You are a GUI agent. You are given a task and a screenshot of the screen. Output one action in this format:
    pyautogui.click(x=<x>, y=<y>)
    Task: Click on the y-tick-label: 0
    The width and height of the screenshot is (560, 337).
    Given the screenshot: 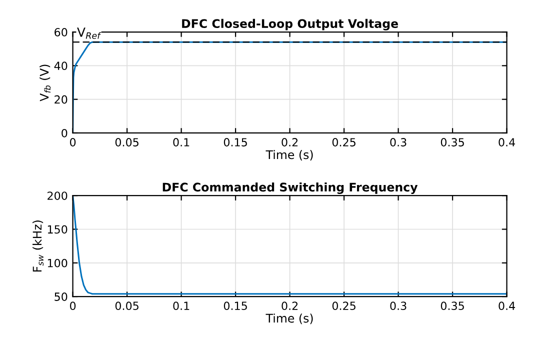 What is the action you would take?
    pyautogui.click(x=65, y=133)
    